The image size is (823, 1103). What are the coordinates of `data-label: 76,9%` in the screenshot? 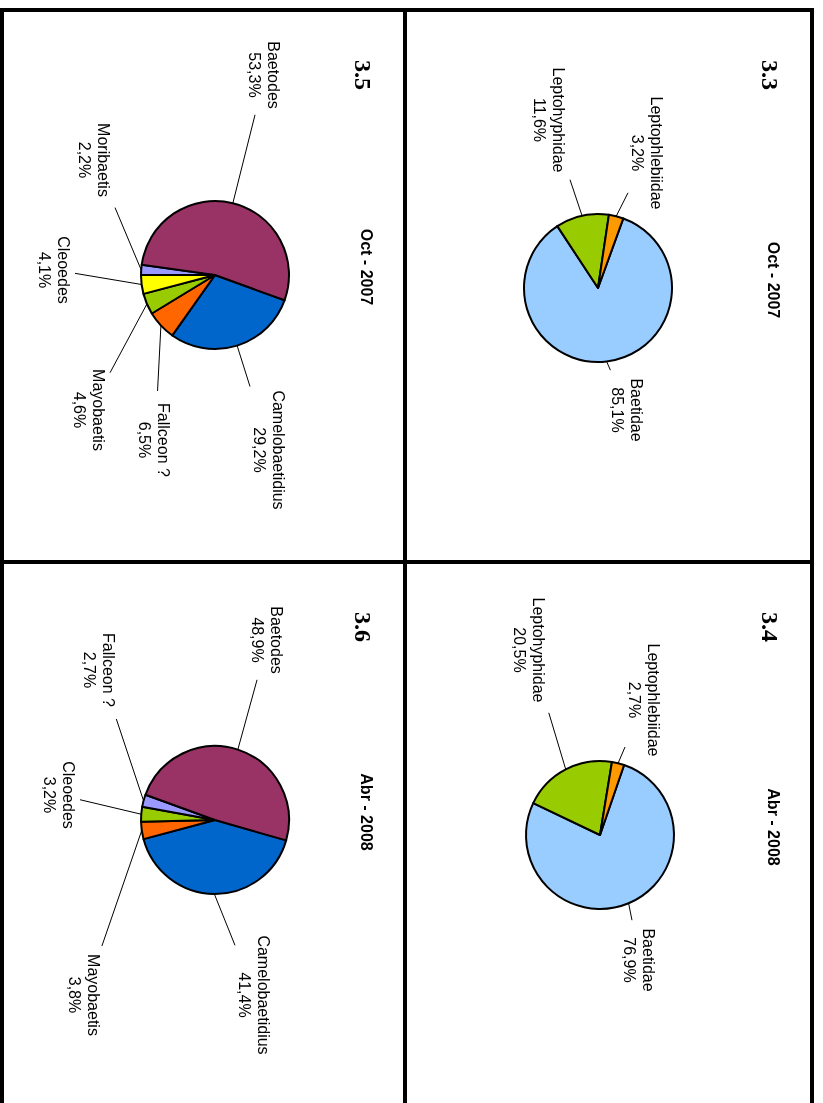 It's located at (629, 960).